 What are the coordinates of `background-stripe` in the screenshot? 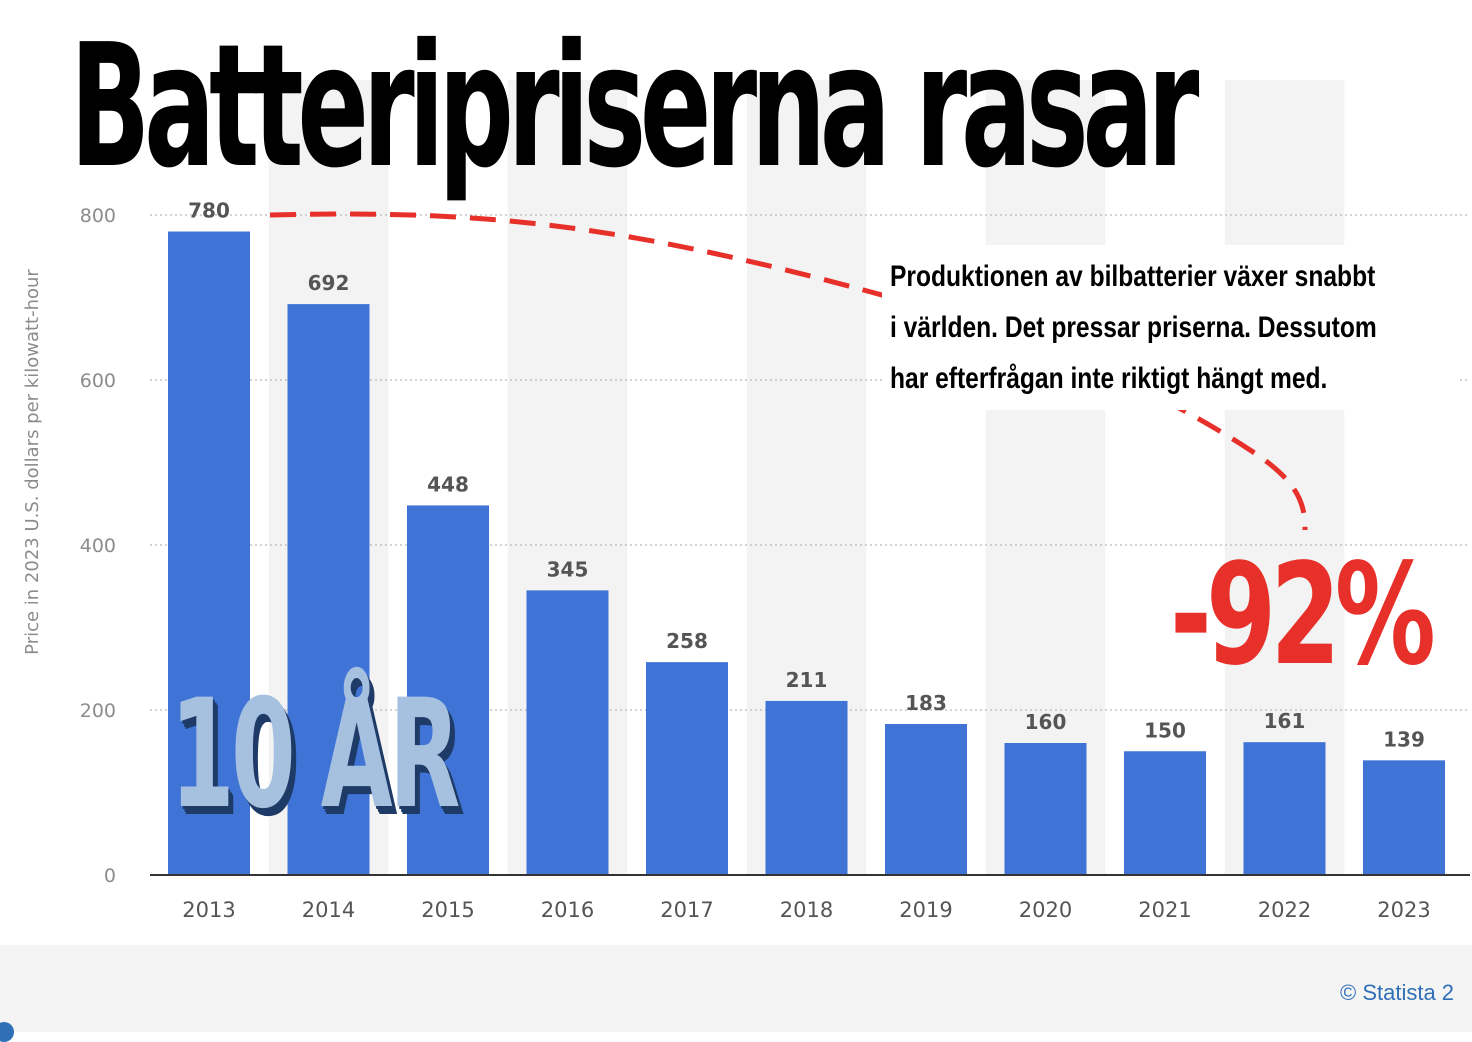 It's located at (1045, 477).